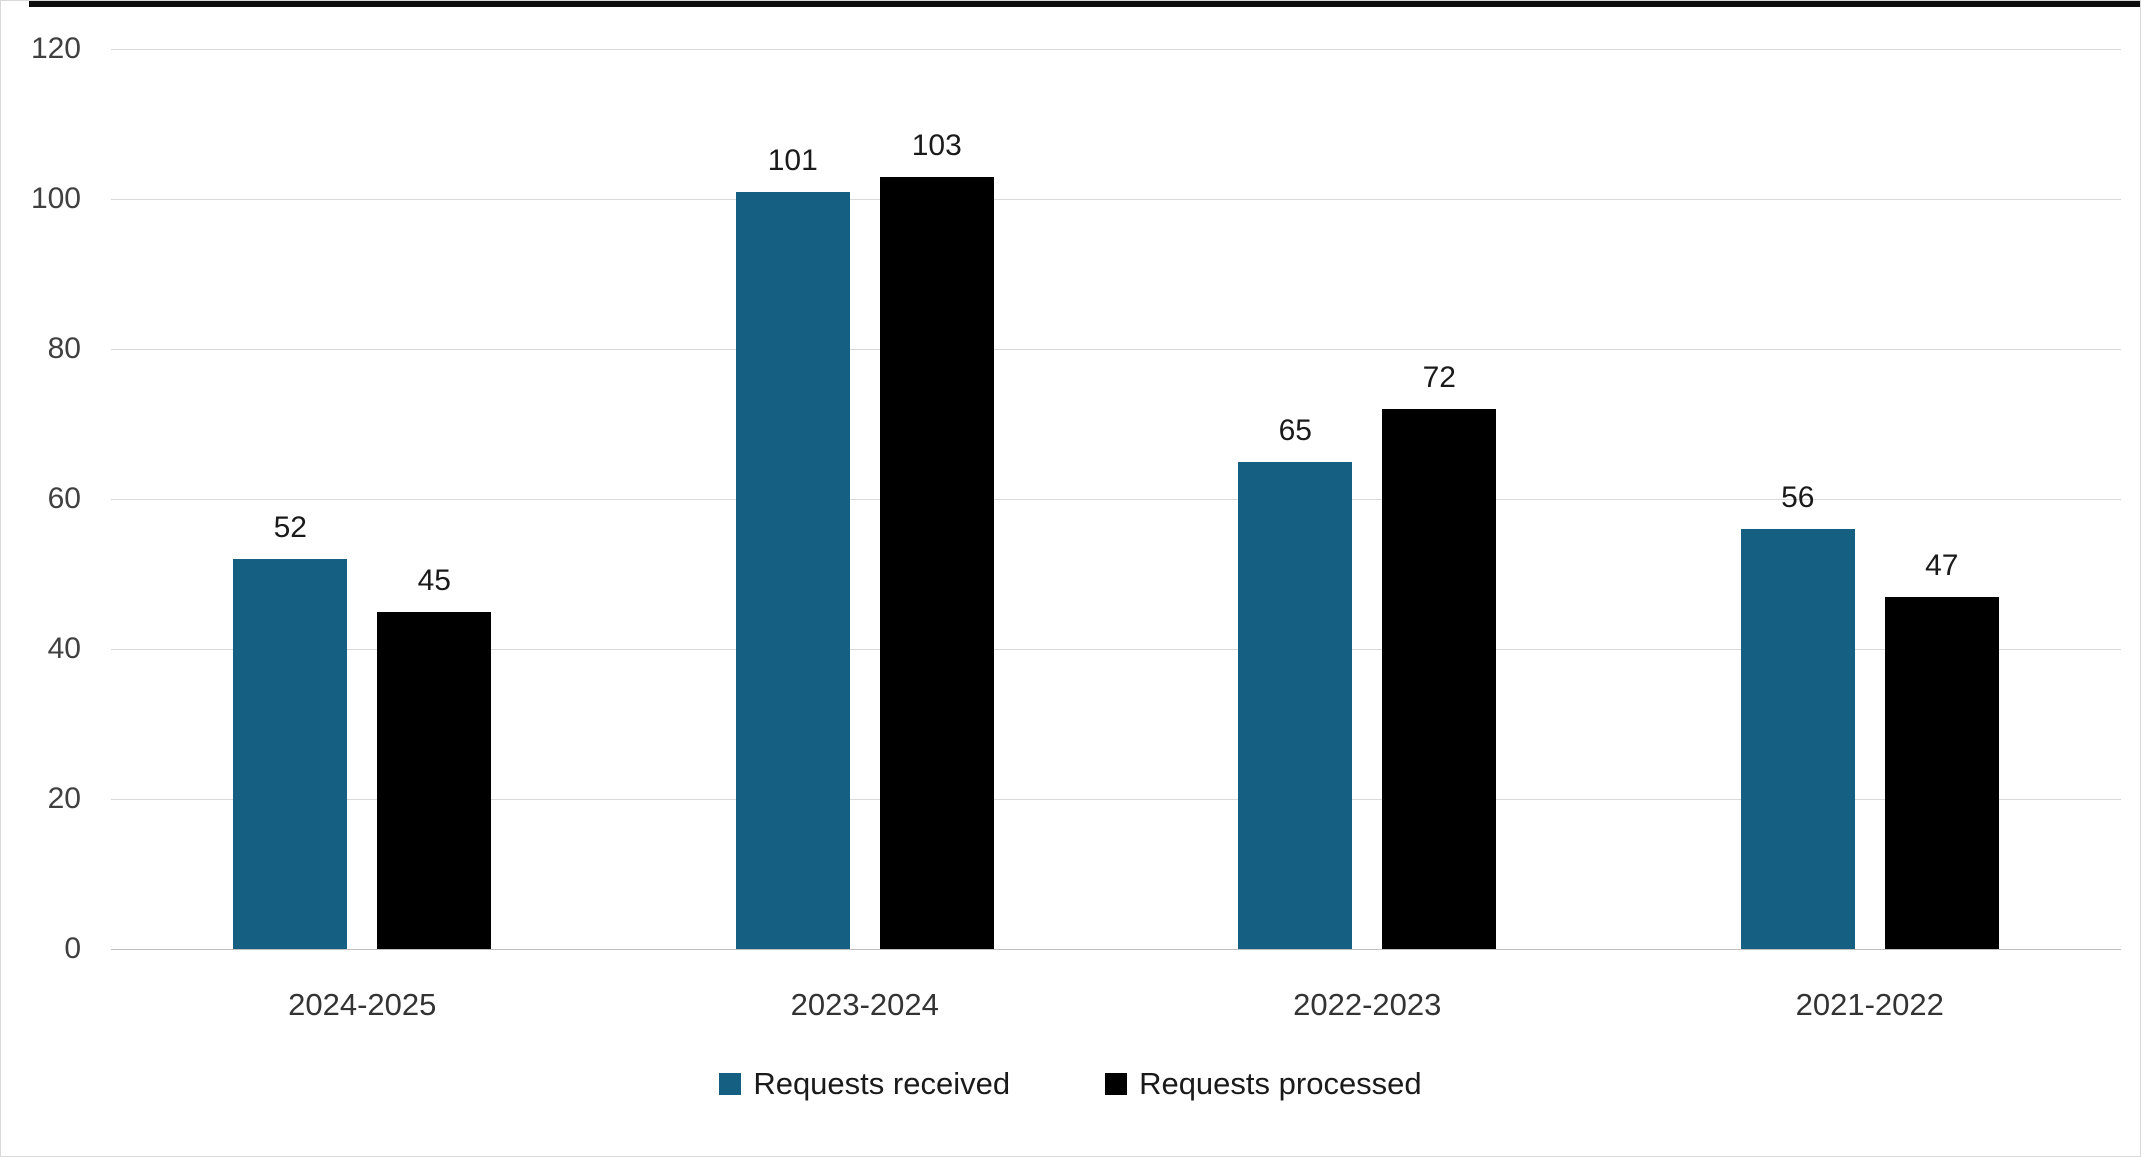  What do you see at coordinates (1070, 1084) in the screenshot?
I see `chart-legend: Requests received Requests processed` at bounding box center [1070, 1084].